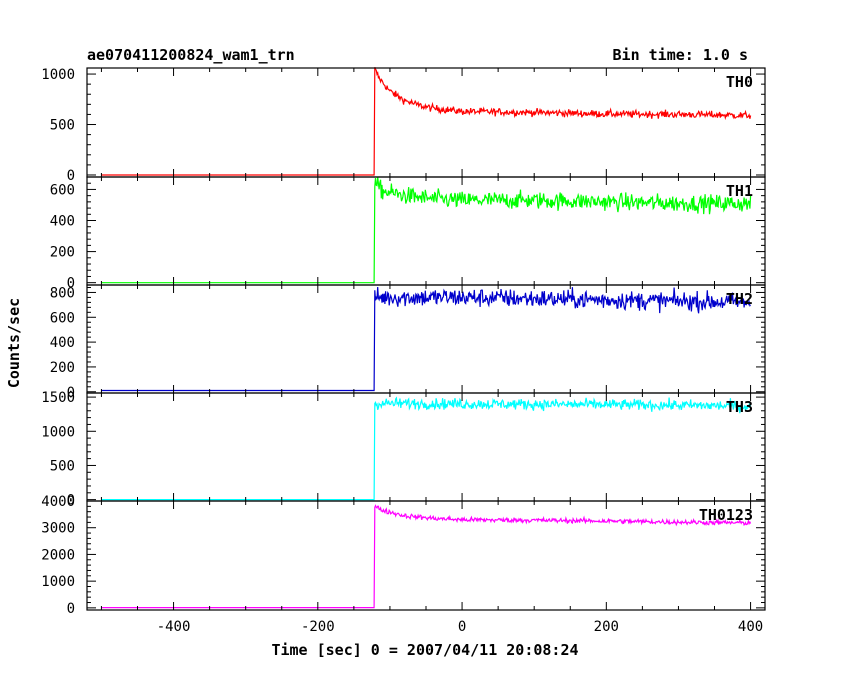  I want to click on y-tick-label: 4000, so click(58, 502).